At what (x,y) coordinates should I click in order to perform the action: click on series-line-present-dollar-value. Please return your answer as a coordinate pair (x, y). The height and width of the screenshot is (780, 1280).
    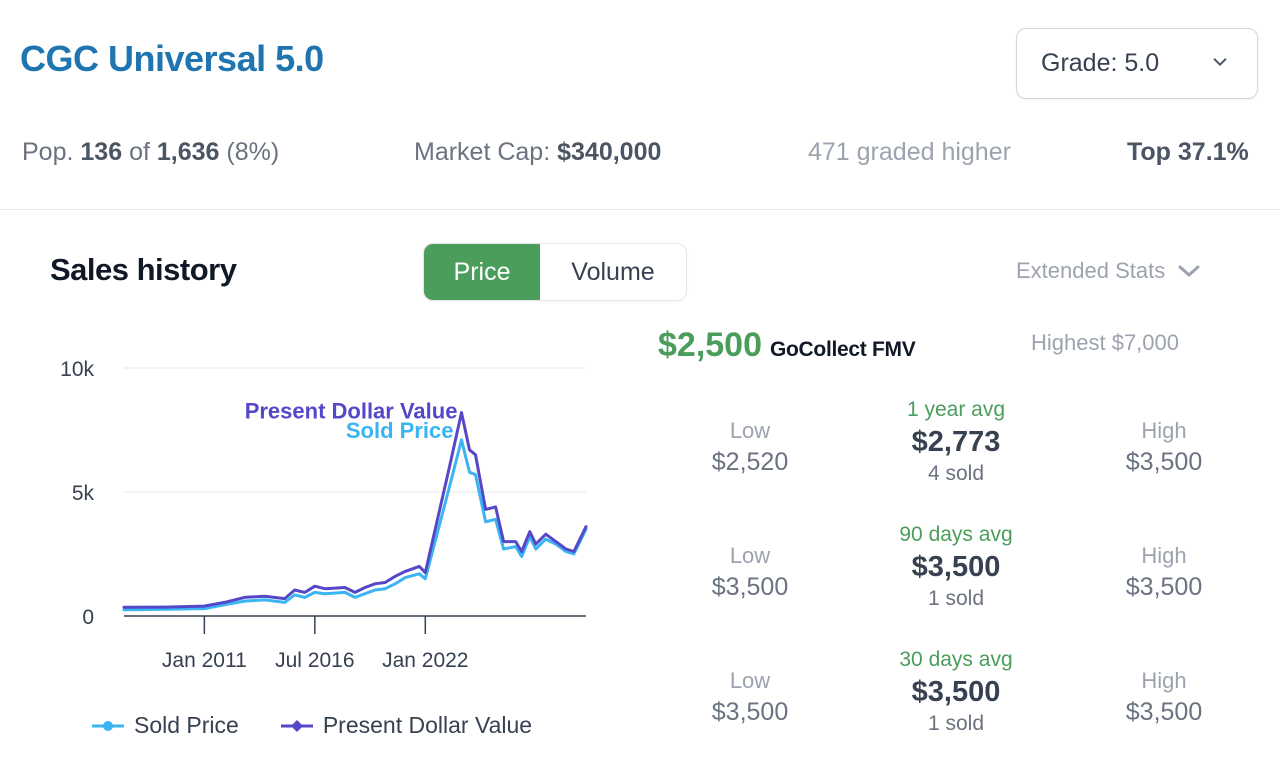
    Looking at the image, I should click on (355, 510).